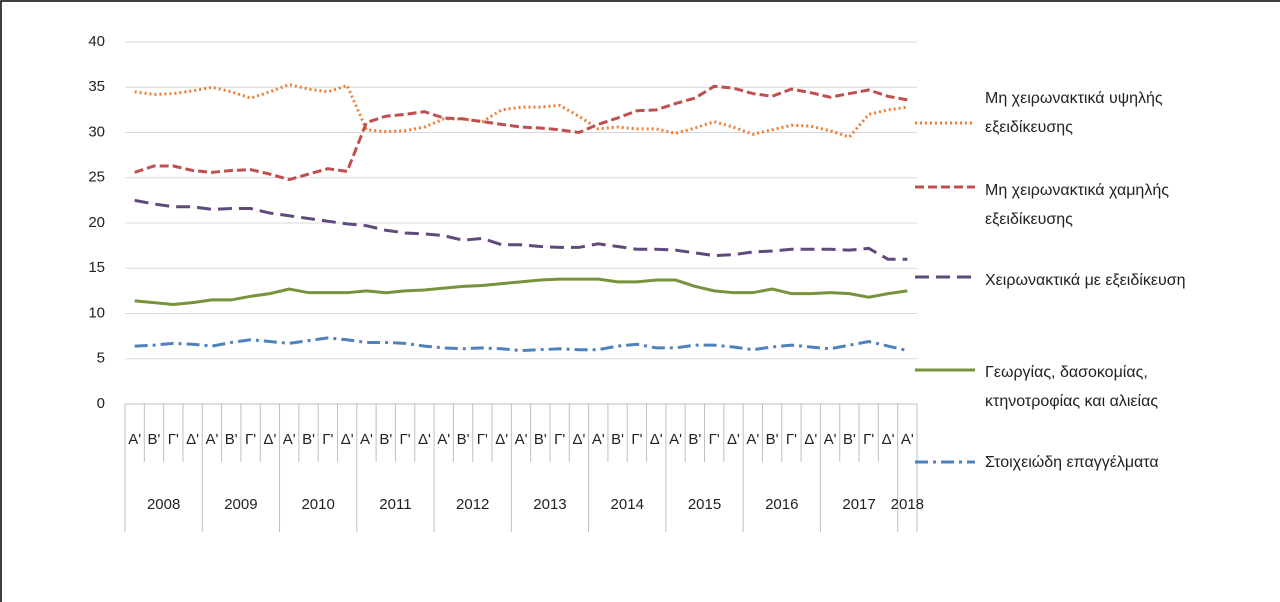 The width and height of the screenshot is (1280, 602). What do you see at coordinates (1074, 113) in the screenshot?
I see `legend-label: Μη χειρωνακτικά υψηλής εξειδίκευσης` at bounding box center [1074, 113].